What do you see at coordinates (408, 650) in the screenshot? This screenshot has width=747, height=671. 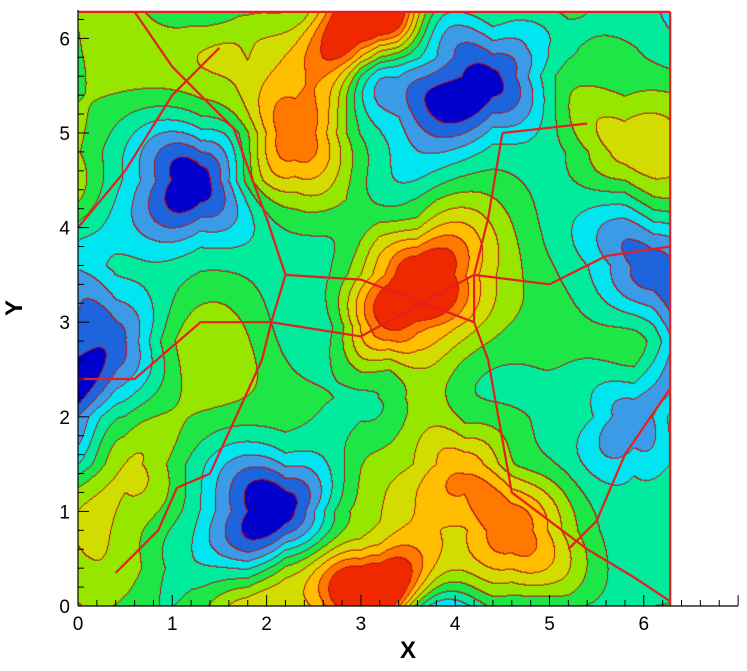 I see `x-axis-title: X` at bounding box center [408, 650].